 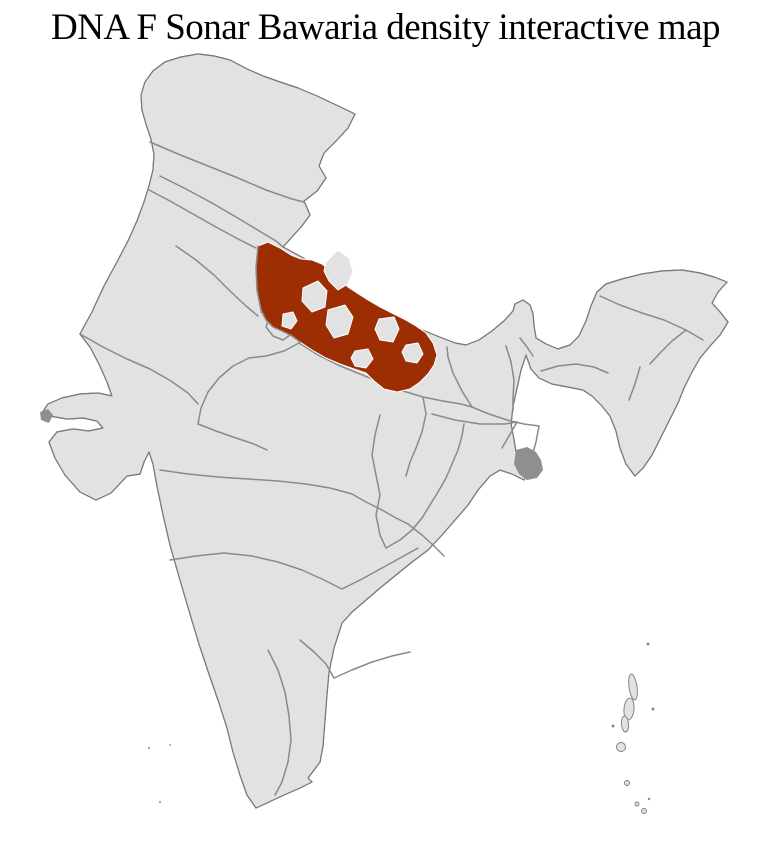 What do you see at coordinates (401, 728) in the screenshot?
I see `island-chains` at bounding box center [401, 728].